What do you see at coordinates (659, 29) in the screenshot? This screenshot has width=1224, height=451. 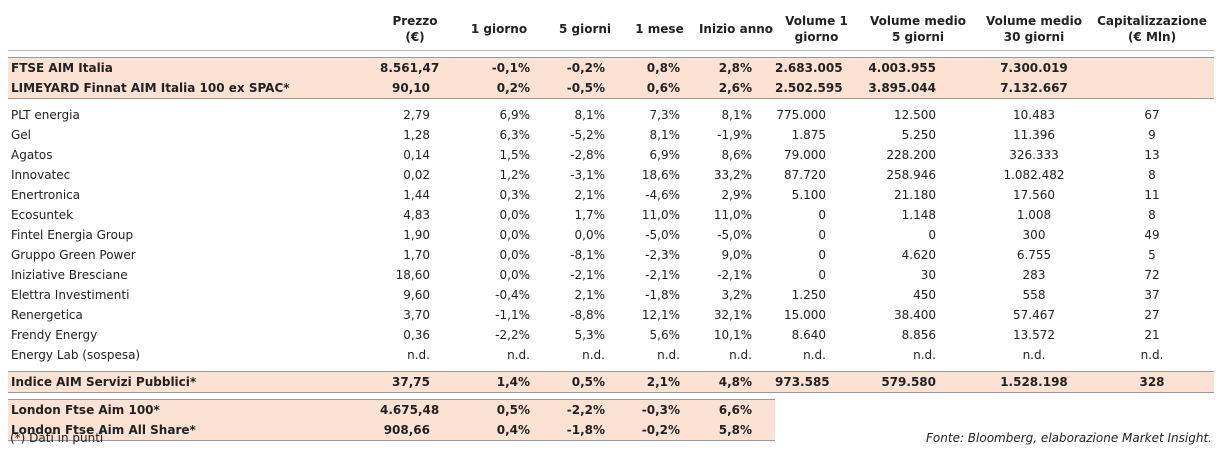 I see `header-cell: 1 mese` at bounding box center [659, 29].